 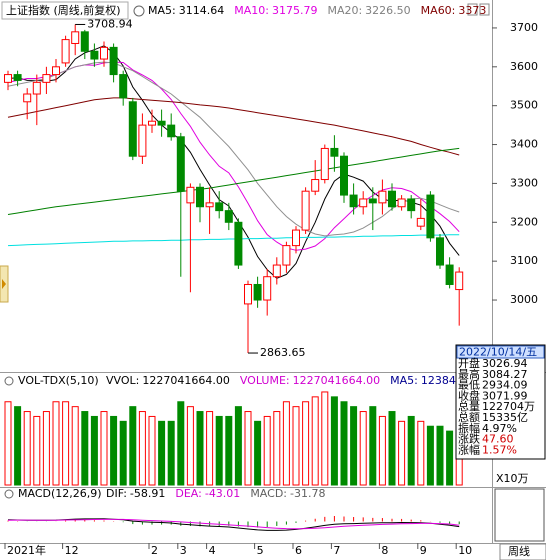 What do you see at coordinates (519, 515) in the screenshot?
I see `side-panel` at bounding box center [519, 515].